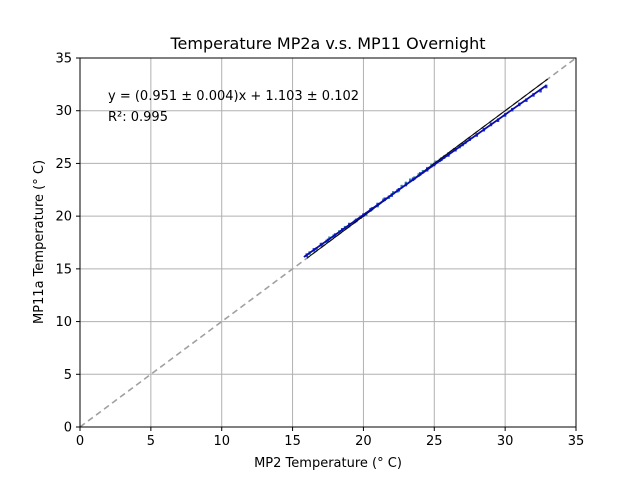  What do you see at coordinates (63, 217) in the screenshot?
I see `y-tick-label: 20` at bounding box center [63, 217].